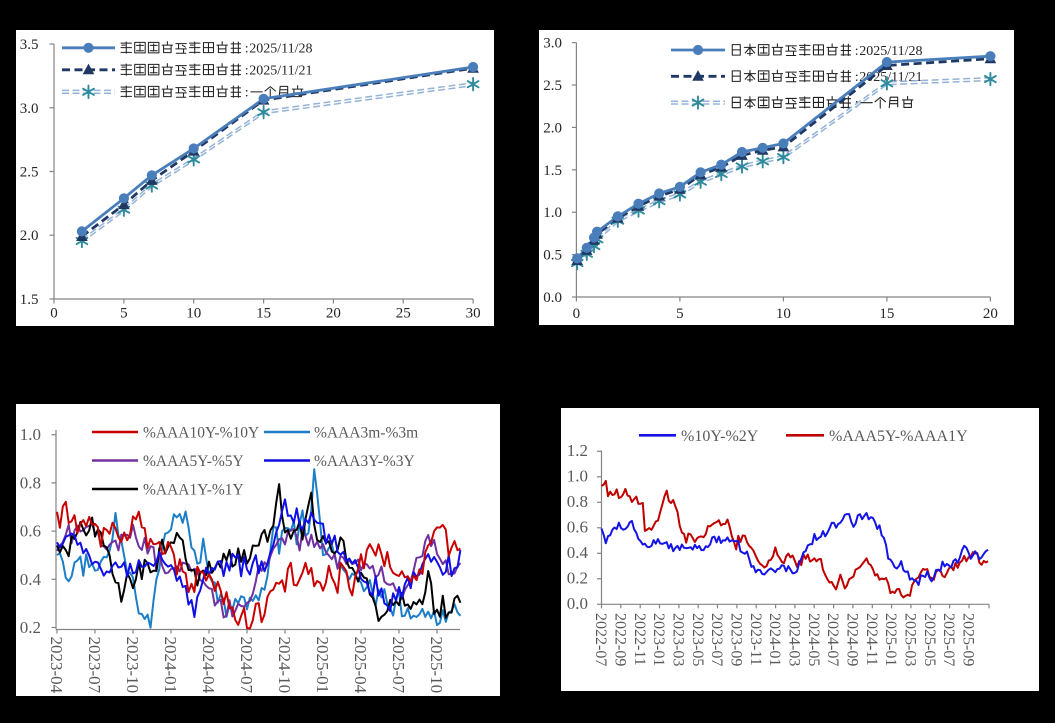 This screenshot has height=723, width=1055. Describe the element at coordinates (600, 639) in the screenshot. I see `svg-text: 2022-07` at that location.